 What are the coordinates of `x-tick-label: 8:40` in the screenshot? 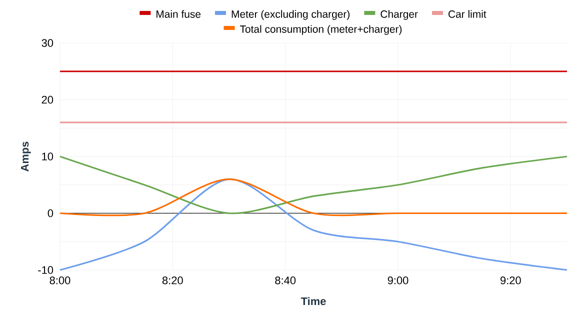 It's located at (285, 280).